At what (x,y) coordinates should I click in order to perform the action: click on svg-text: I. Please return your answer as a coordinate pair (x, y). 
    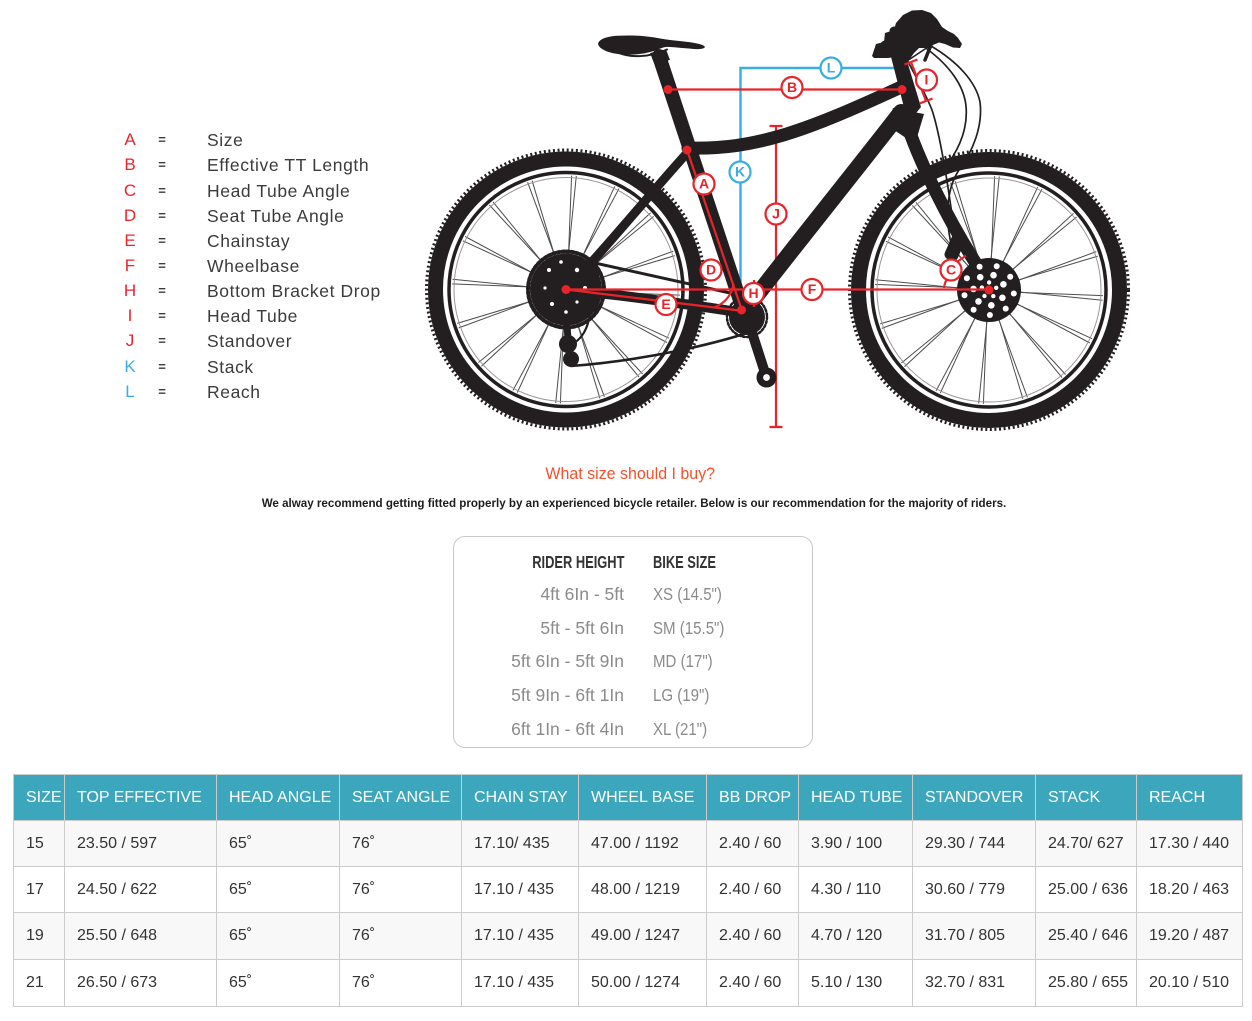
    Looking at the image, I should click on (927, 80).